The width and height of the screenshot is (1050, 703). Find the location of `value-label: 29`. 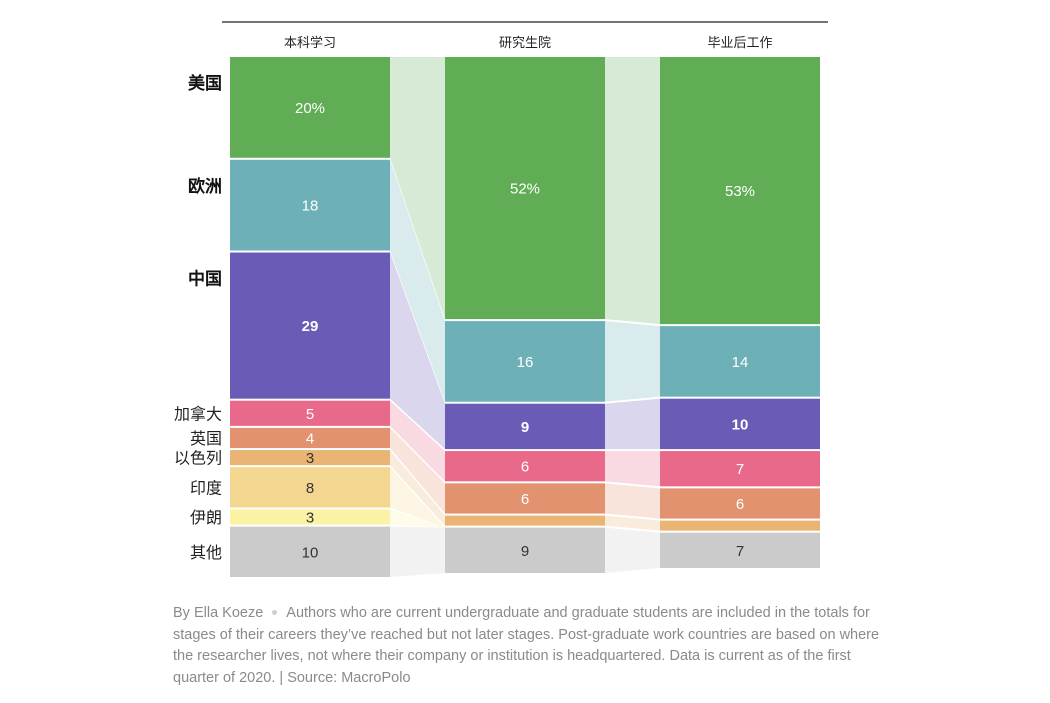

value-label: 29 is located at coordinates (310, 326).